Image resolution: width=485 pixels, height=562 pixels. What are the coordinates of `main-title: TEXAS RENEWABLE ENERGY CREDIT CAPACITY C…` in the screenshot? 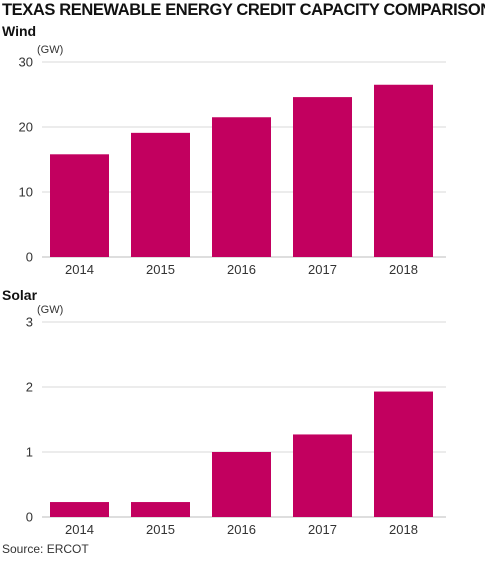 It's located at (243, 10).